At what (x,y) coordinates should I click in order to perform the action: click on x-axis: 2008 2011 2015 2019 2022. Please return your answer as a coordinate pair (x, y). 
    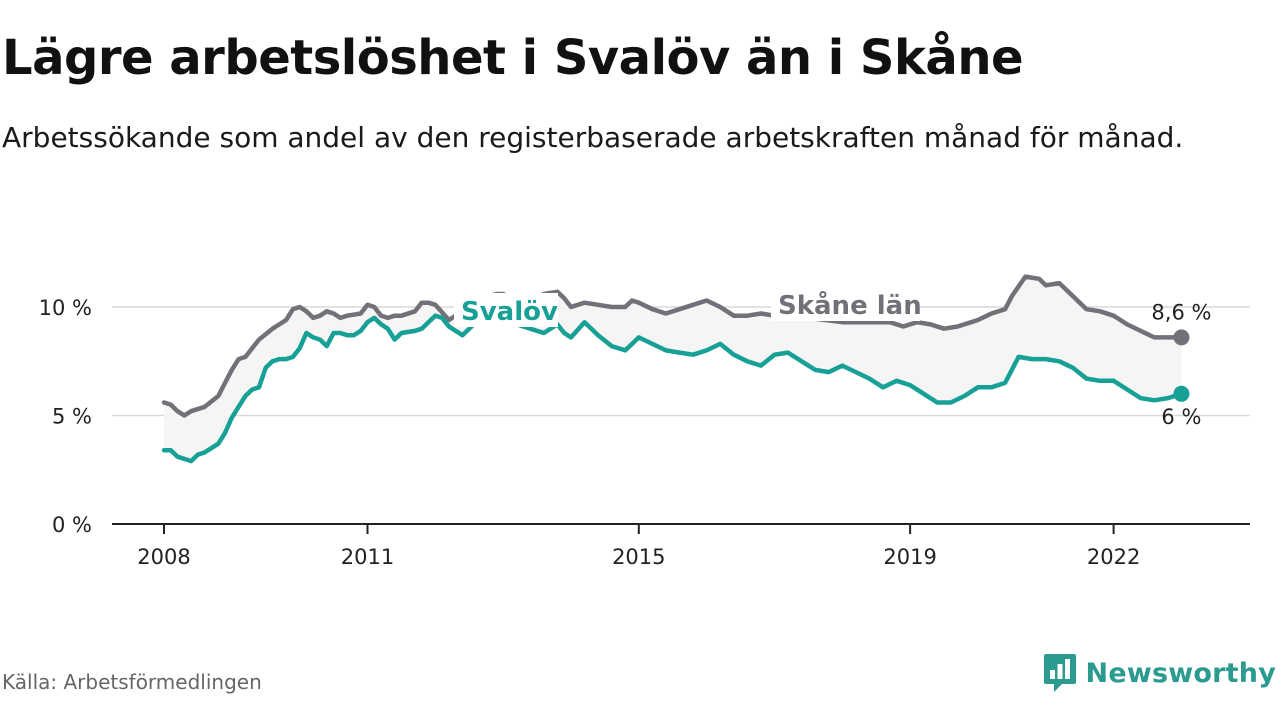
    Looking at the image, I should click on (638, 546).